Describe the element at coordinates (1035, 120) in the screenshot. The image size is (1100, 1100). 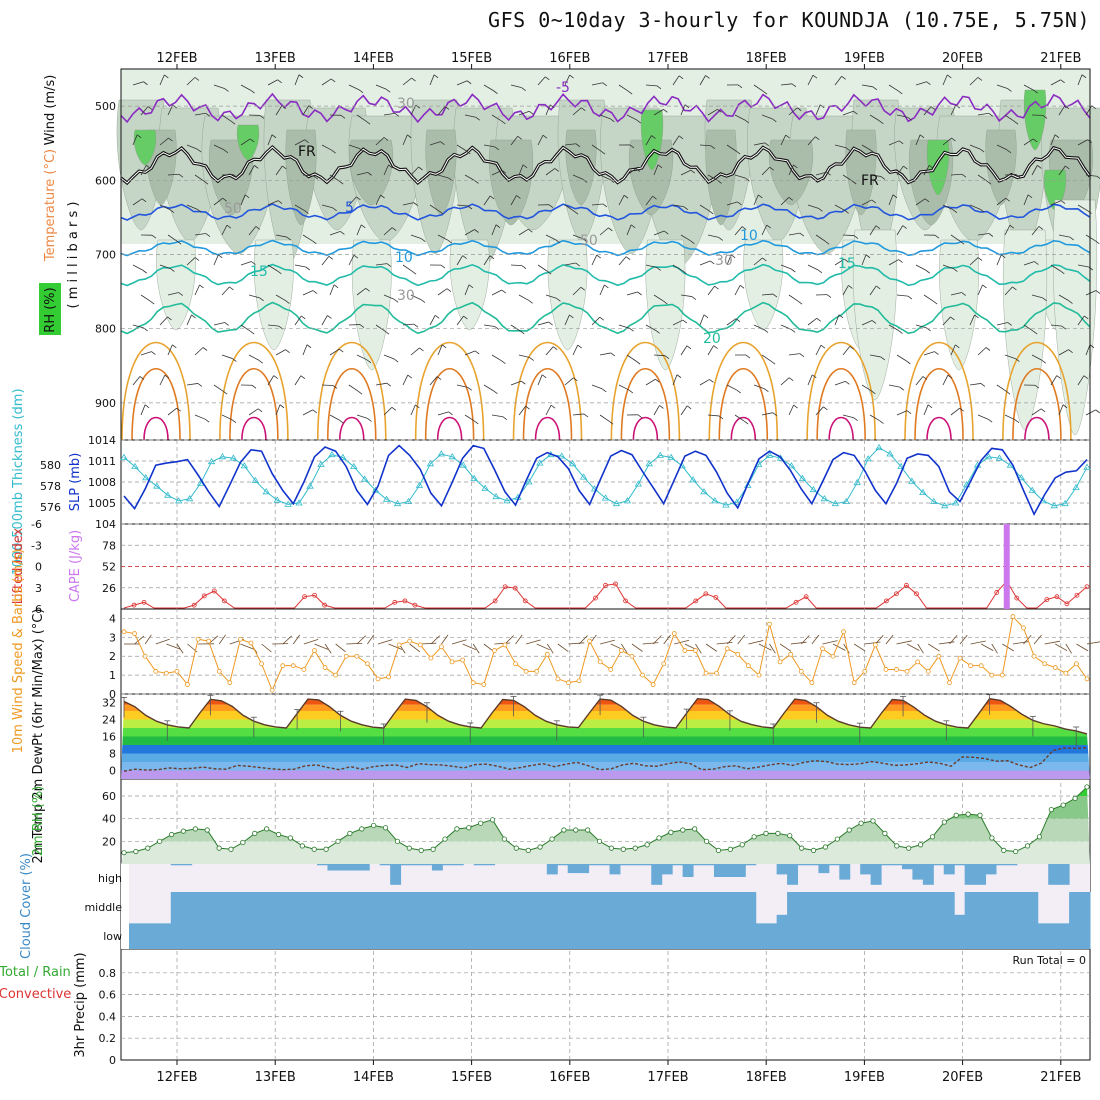
I see `rh-blob-bright` at that location.